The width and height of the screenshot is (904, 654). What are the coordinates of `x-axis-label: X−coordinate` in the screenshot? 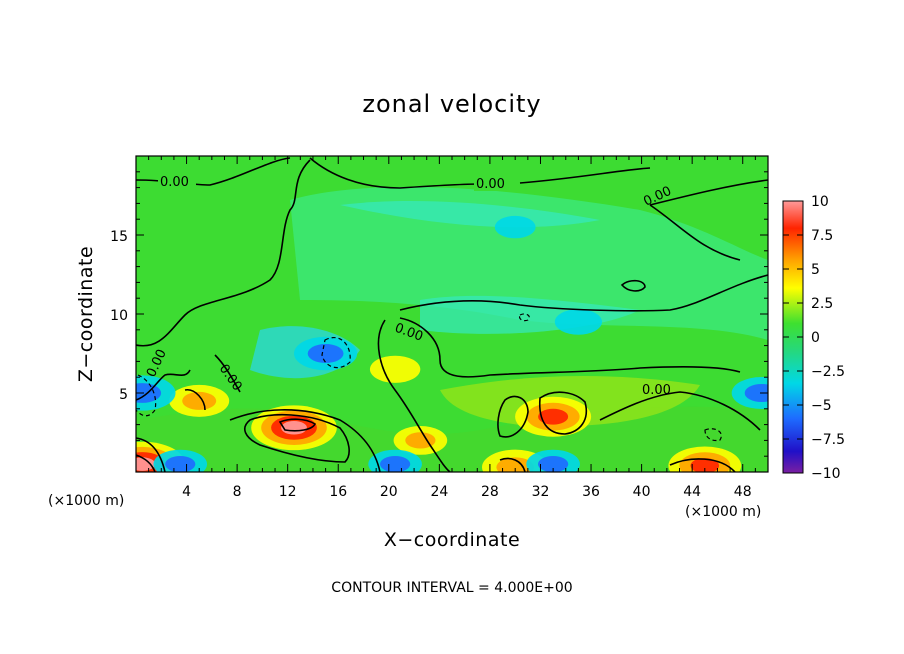 It's located at (452, 540).